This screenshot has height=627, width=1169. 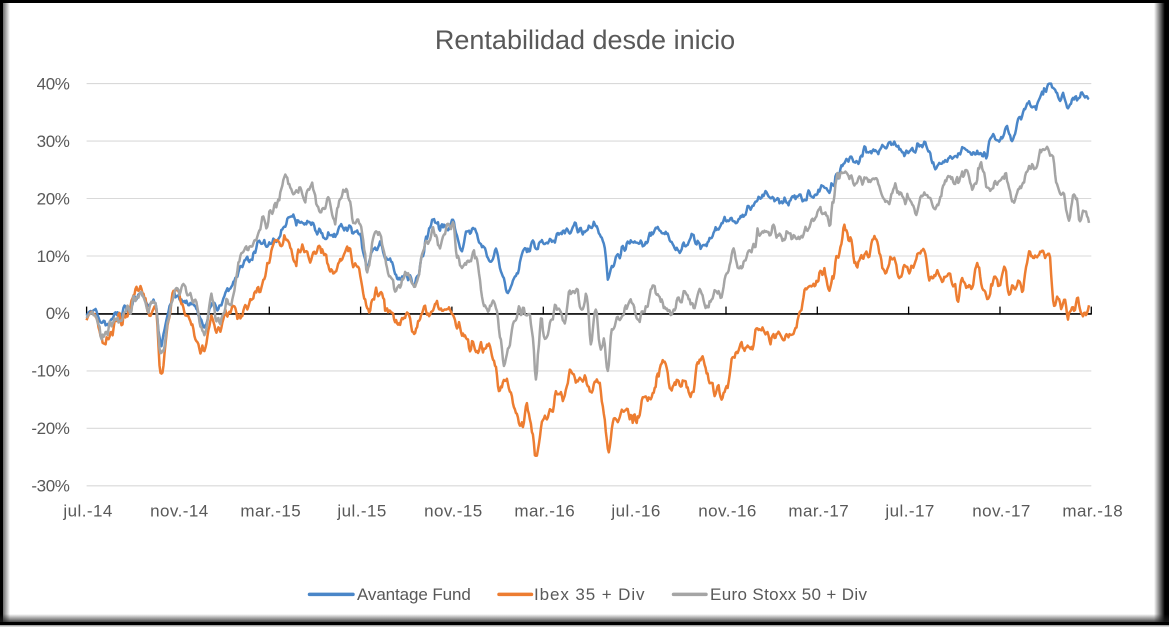 I want to click on svg-text: jul.-15, so click(x=361, y=511).